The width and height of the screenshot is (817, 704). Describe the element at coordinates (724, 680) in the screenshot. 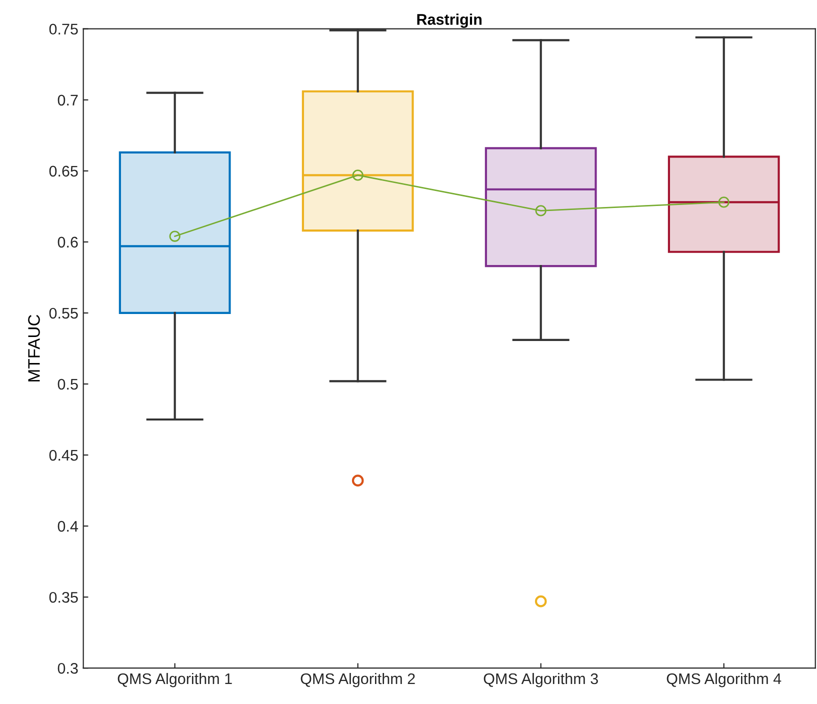

I see `x-tick-label: QMS Algorithm 4` at that location.